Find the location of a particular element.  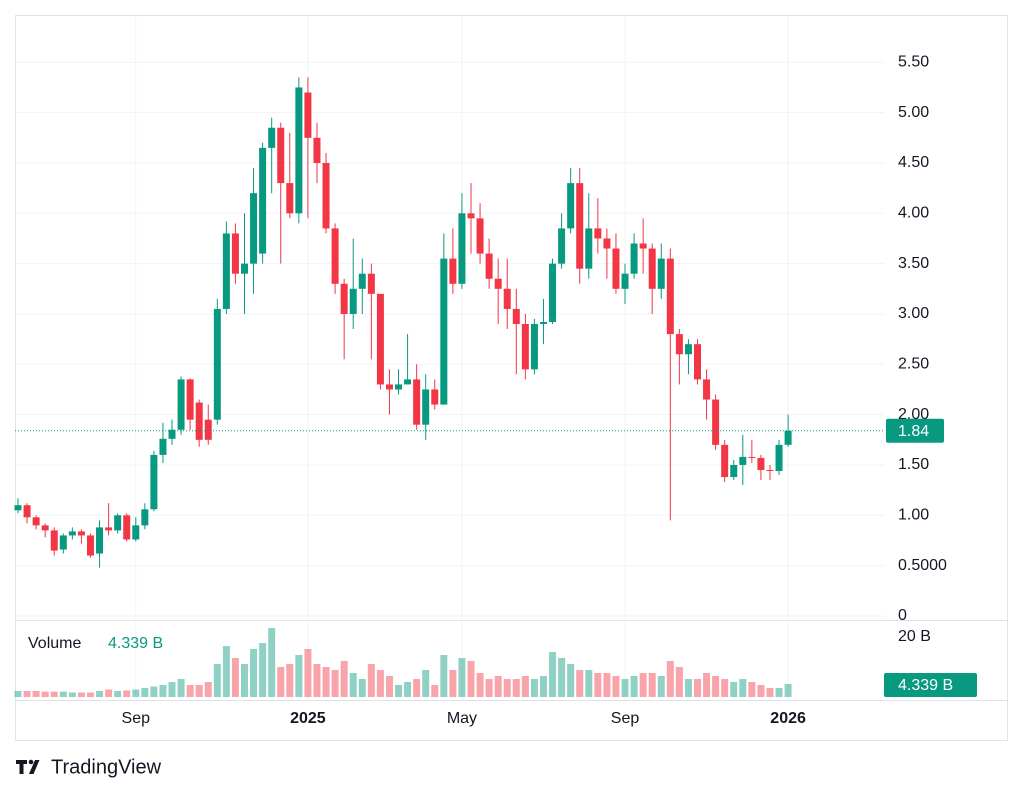

x-tick-label: May is located at coordinates (462, 718).